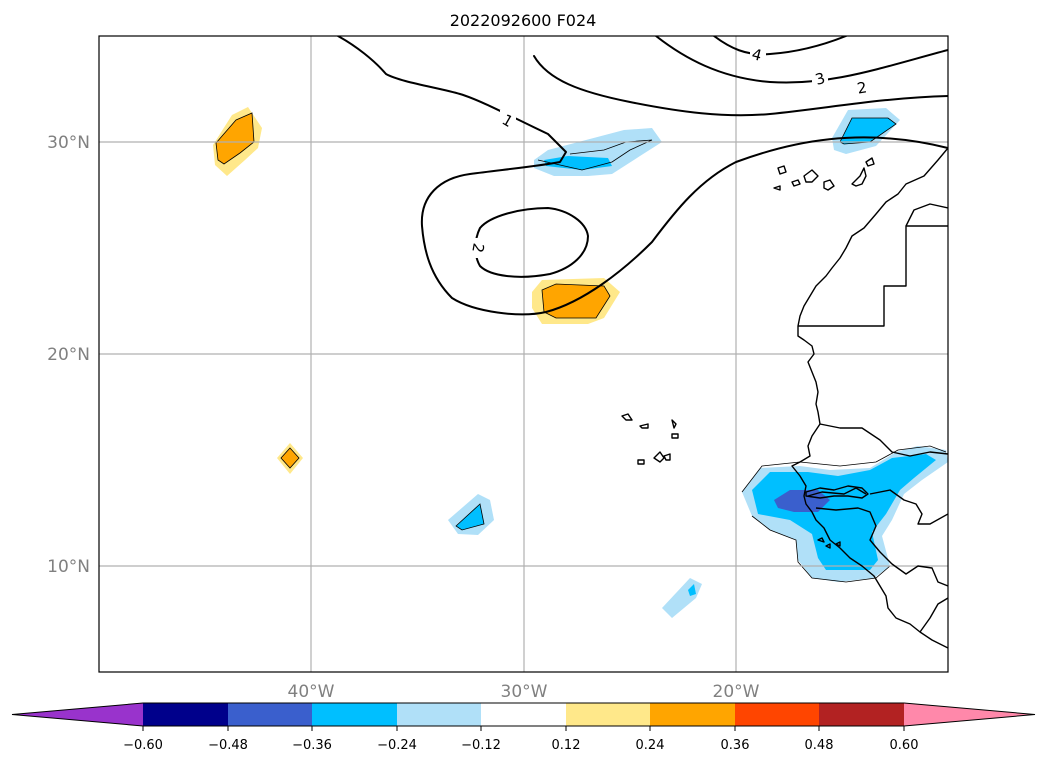 The height and width of the screenshot is (765, 1047). What do you see at coordinates (531, 242) in the screenshot?
I see `contour-2-south` at bounding box center [531, 242].